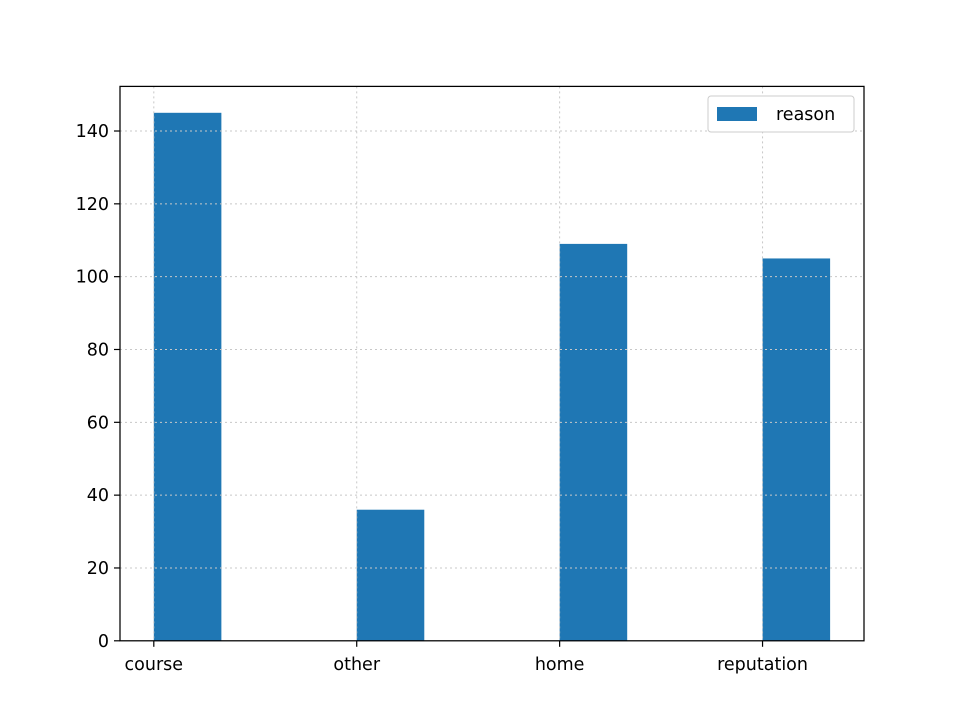 This screenshot has height=720, width=960. Describe the element at coordinates (98, 496) in the screenshot. I see `y-tick-label: 40` at that location.